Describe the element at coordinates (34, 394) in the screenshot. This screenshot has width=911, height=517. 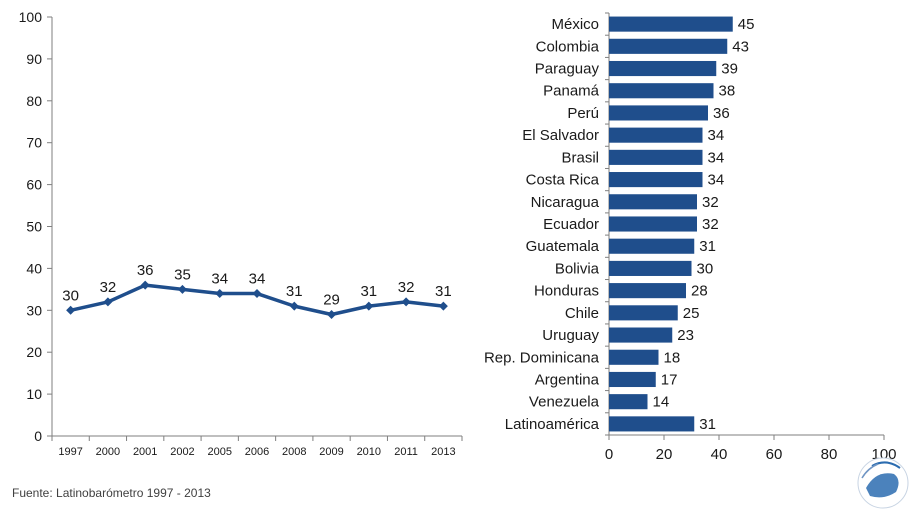
I see `line-y-tick-label: 10` at that location.